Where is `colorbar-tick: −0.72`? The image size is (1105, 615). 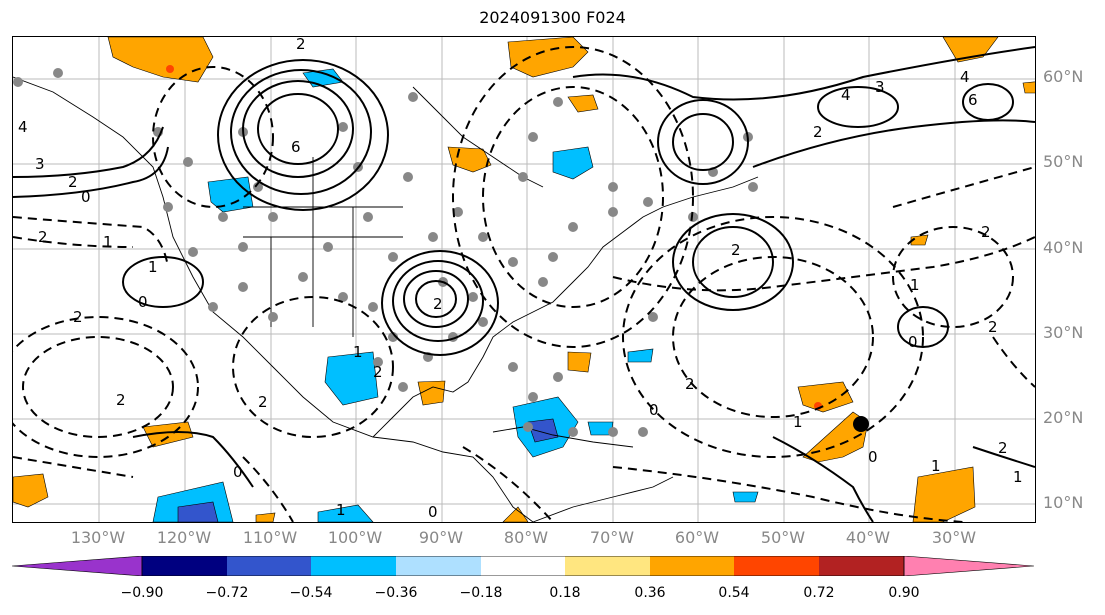
colorbar-tick: −0.72 is located at coordinates (227, 593).